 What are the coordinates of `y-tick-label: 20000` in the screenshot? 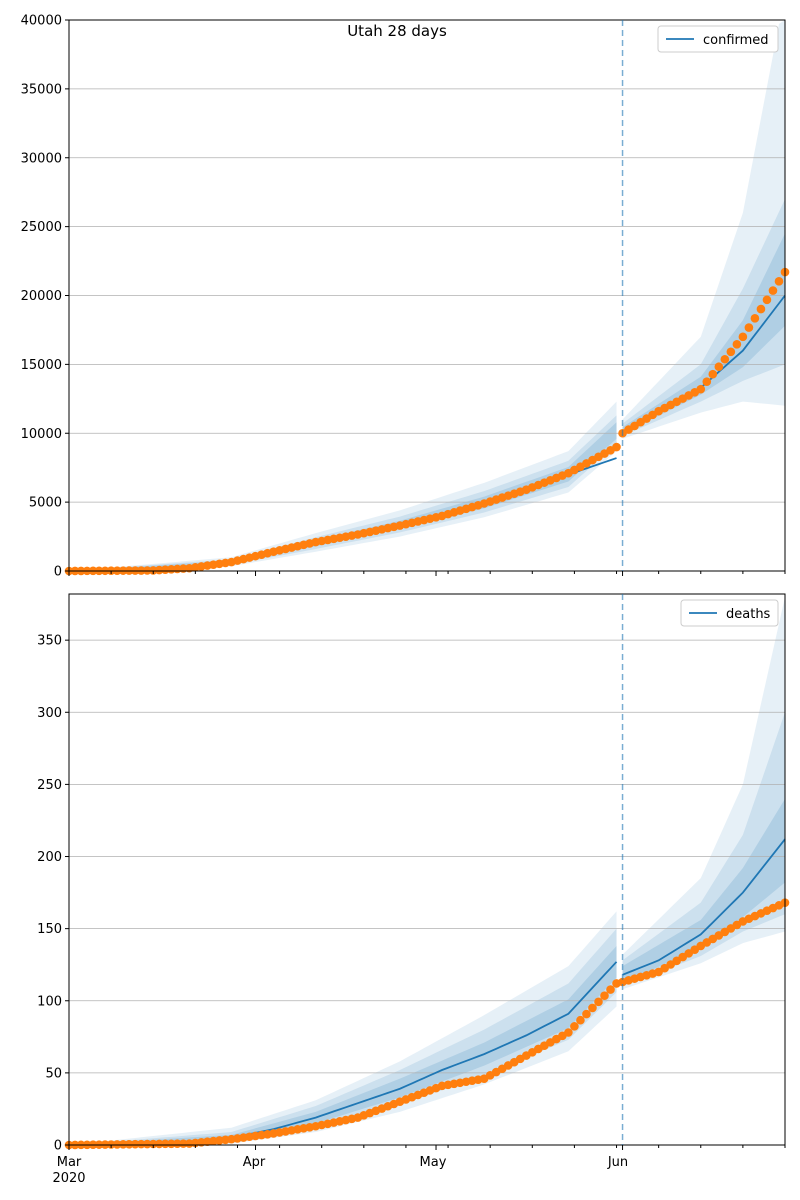 It's located at (41, 296).